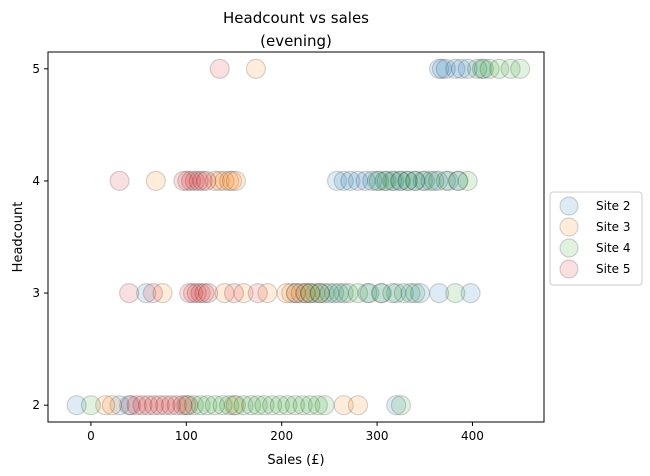 The width and height of the screenshot is (650, 476). Describe the element at coordinates (613, 206) in the screenshot. I see `legend-label: Site 2` at that location.